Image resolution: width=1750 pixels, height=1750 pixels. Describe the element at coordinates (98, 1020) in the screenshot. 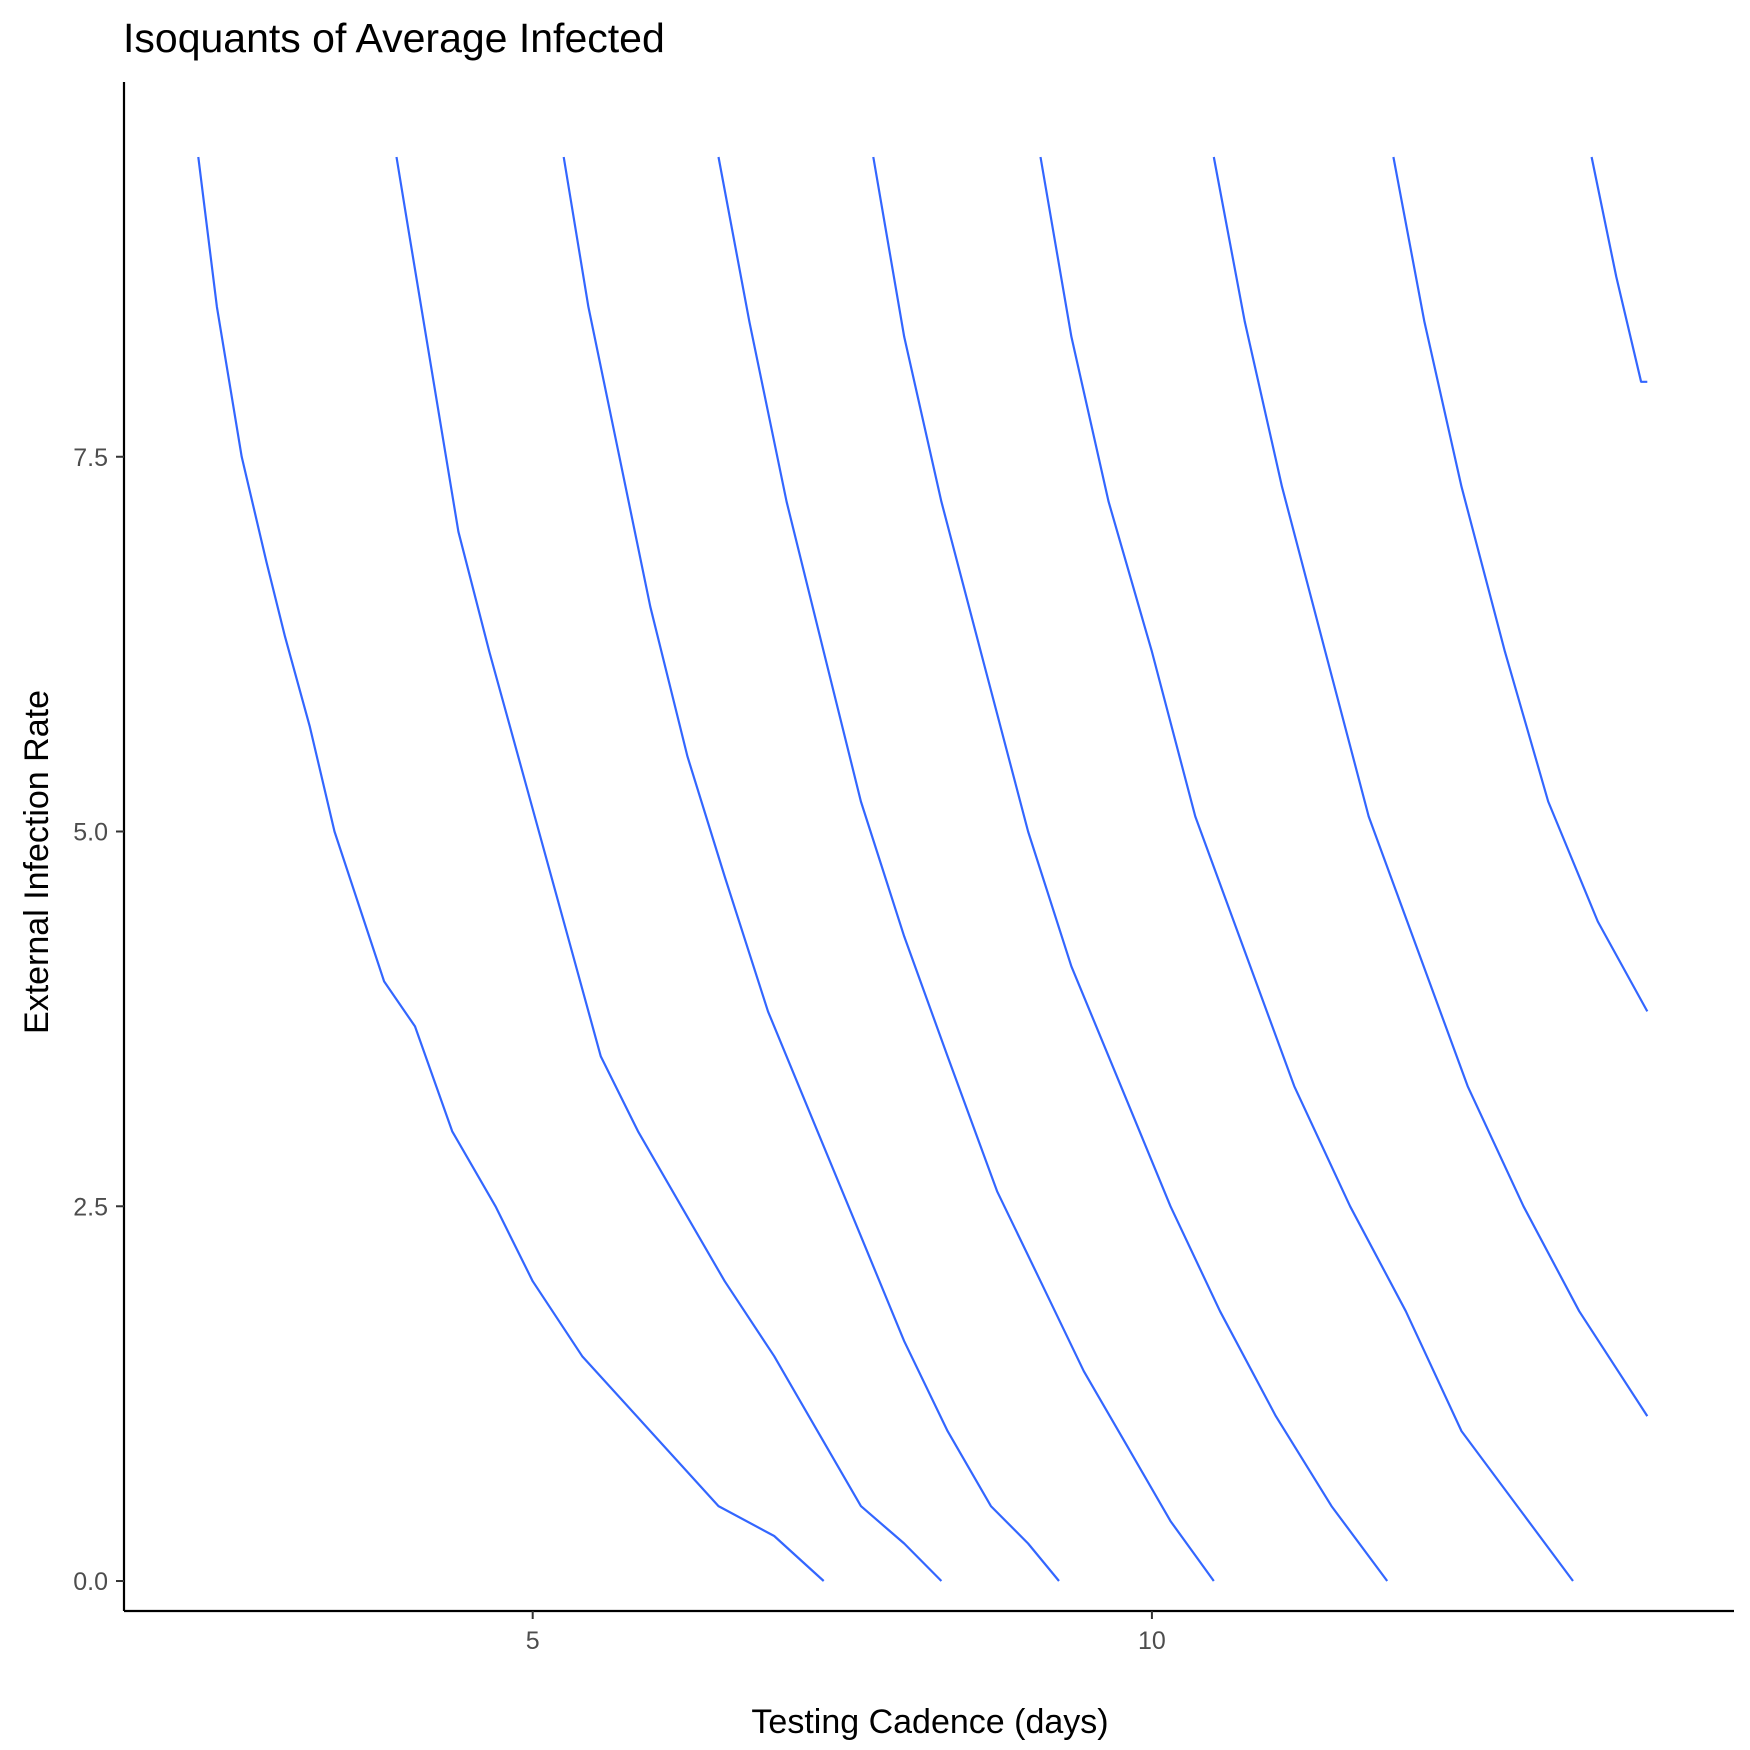

I see `y-axis-ticks: 0.0 2.5 5.0 7.5` at that location.